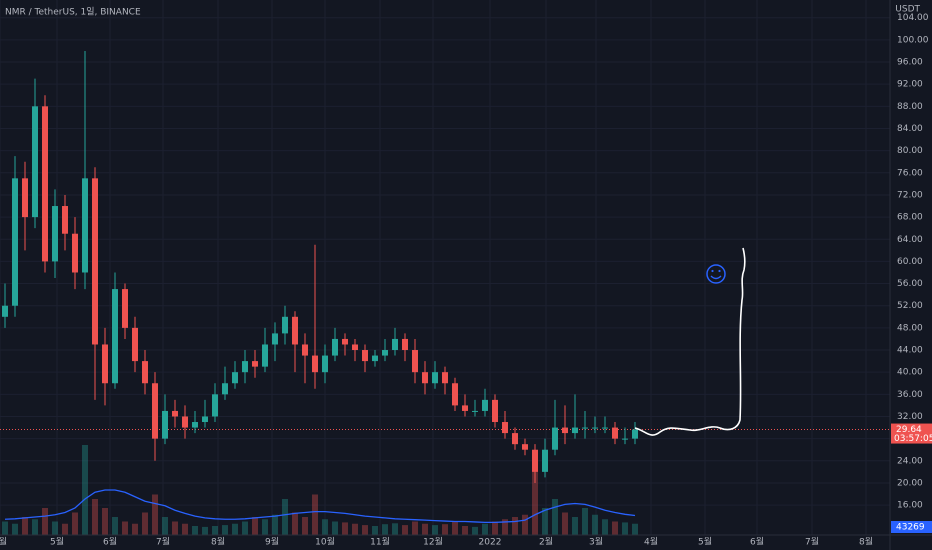  I want to click on symbol-title: NMR / TetherUS, 1일, BINANCE, so click(73, 12).